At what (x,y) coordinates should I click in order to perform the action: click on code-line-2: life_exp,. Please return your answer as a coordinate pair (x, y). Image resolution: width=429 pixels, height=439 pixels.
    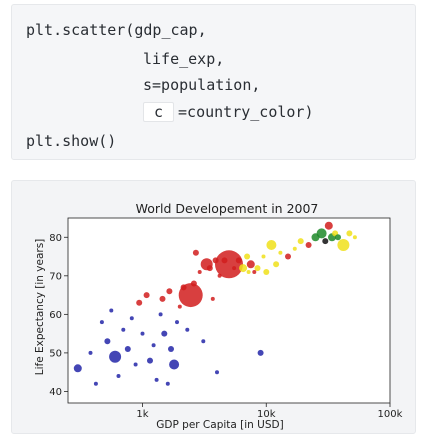
    Looking at the image, I should click on (183, 59).